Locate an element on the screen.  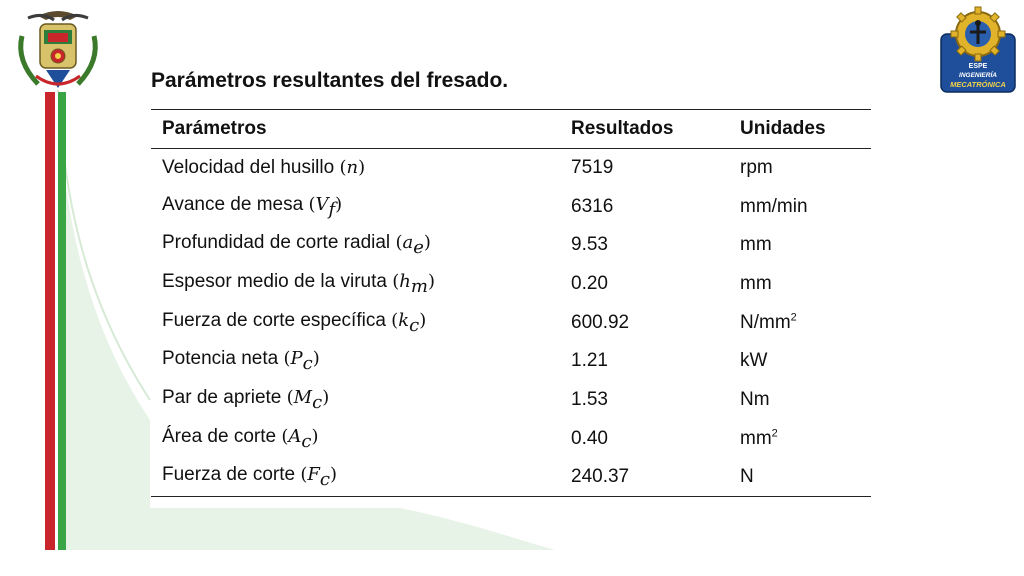
mechatronics-gear-logo-icon: ESPE INGENIERÍA MECATRÓNICA is located at coordinates (978, 50).